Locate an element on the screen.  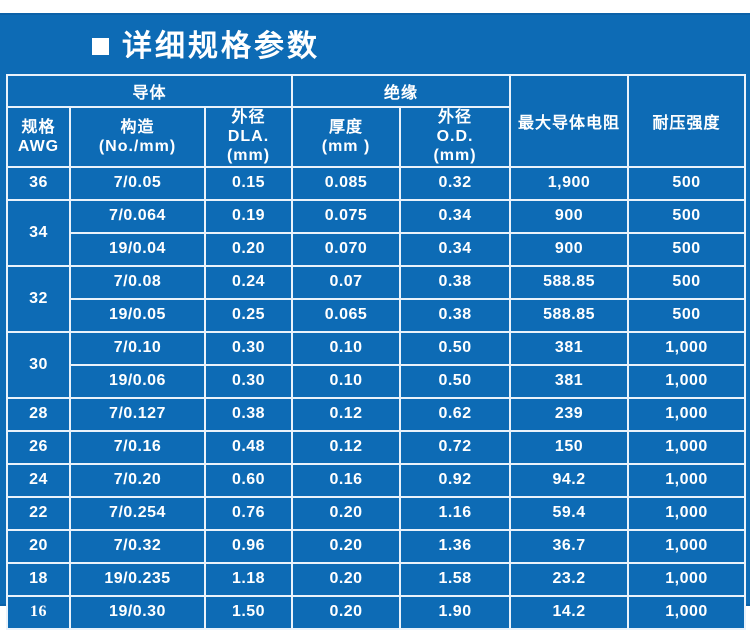
od-cell: 1.90 is located at coordinates (455, 612).